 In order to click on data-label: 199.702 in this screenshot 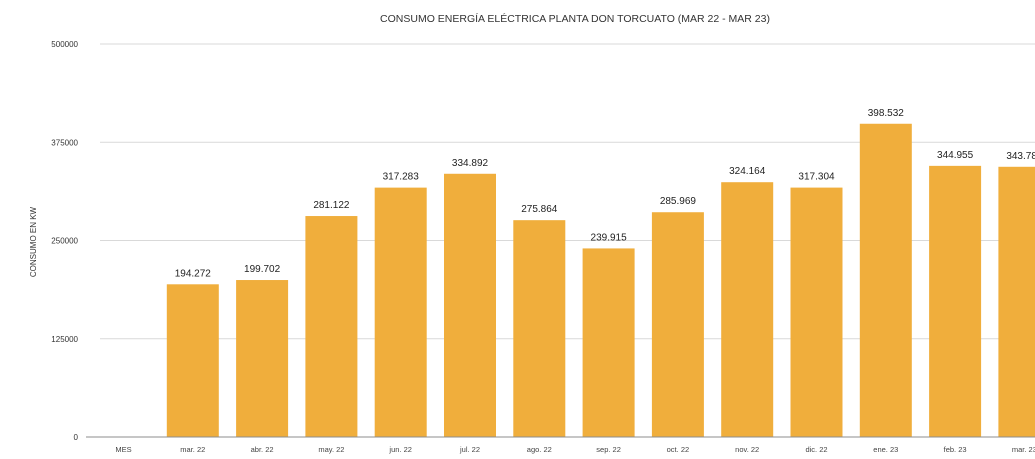, I will do `click(262, 269)`.